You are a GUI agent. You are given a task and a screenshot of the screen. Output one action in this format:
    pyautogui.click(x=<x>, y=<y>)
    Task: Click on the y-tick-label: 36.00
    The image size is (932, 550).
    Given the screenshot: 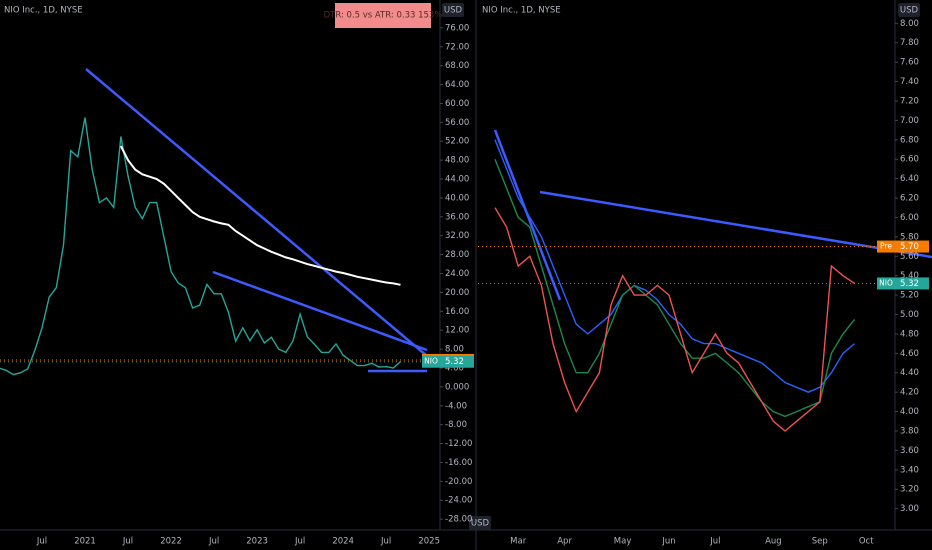 What is the action you would take?
    pyautogui.click(x=457, y=217)
    